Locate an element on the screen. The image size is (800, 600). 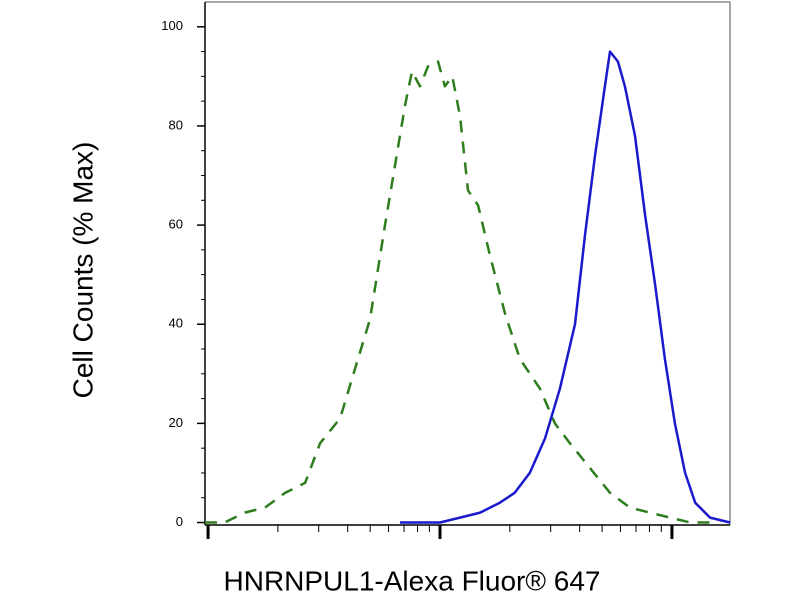
y-axis-label: Cell Counts (% Max) is located at coordinates (82, 270).